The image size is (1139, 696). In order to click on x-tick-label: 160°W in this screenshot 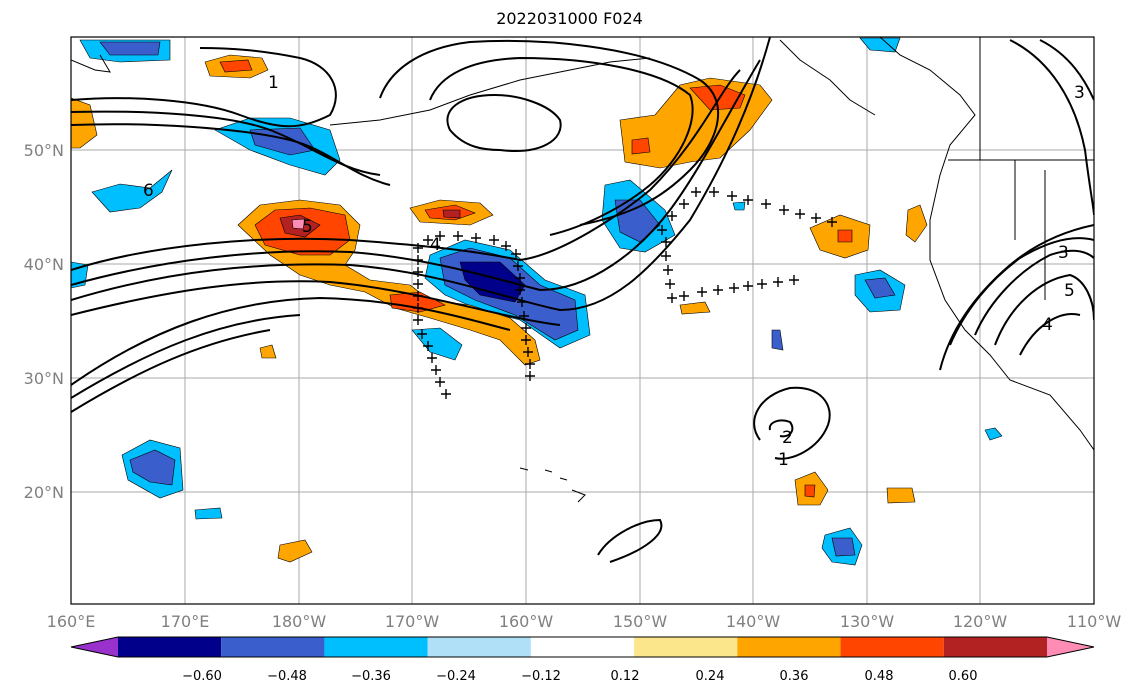, I will do `click(526, 621)`.